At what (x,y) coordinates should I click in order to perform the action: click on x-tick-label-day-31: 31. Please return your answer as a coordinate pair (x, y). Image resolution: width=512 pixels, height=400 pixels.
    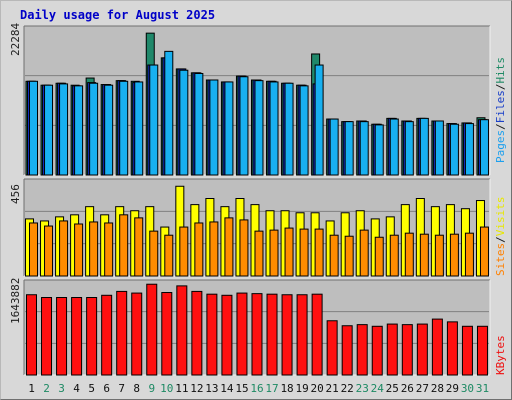
    Looking at the image, I should click on (482, 388).